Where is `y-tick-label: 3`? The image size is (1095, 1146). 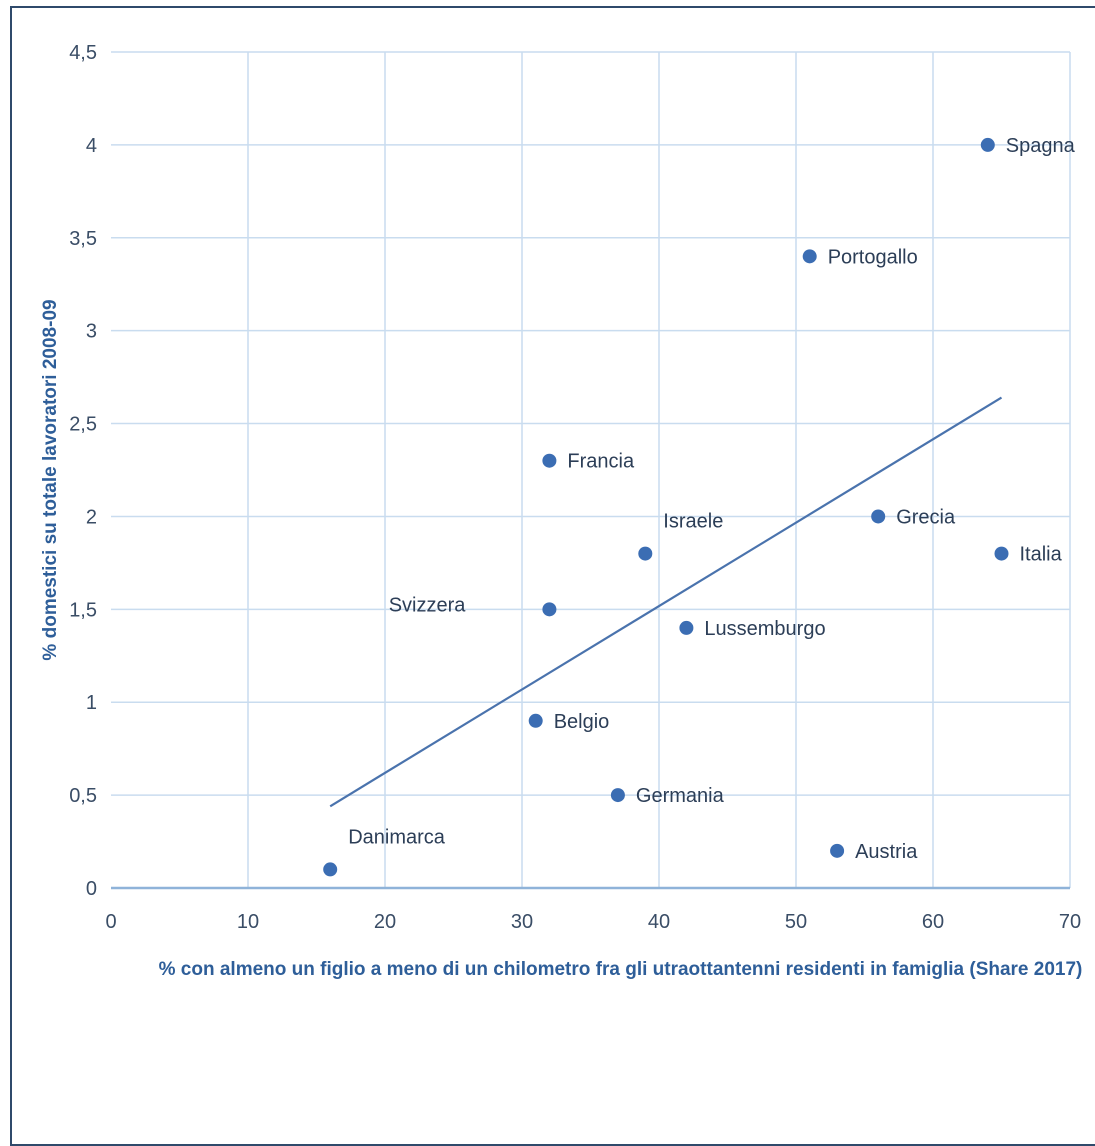 y-tick-label: 3 is located at coordinates (91, 332).